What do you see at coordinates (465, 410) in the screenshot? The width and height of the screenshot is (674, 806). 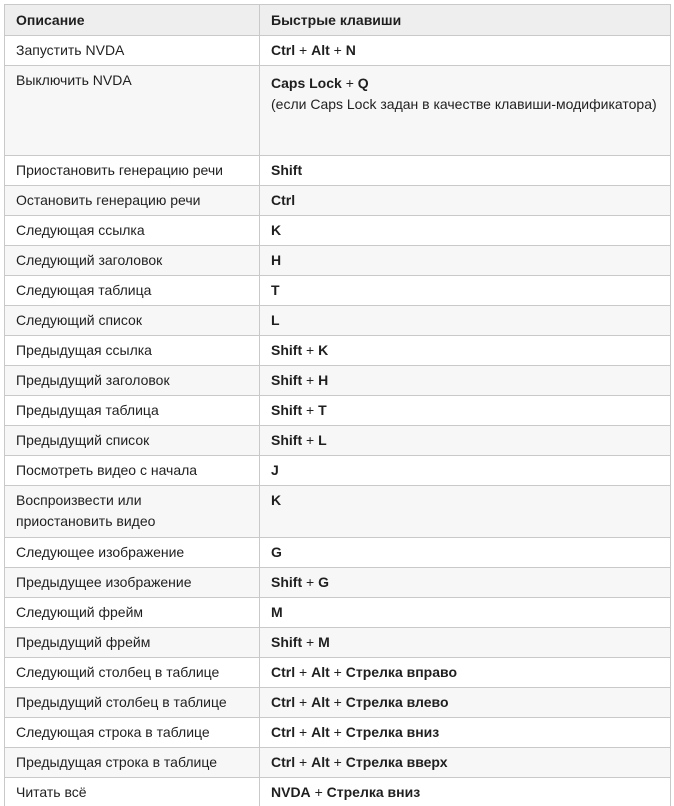 I see `row-shortcut: Shift + T` at bounding box center [465, 410].